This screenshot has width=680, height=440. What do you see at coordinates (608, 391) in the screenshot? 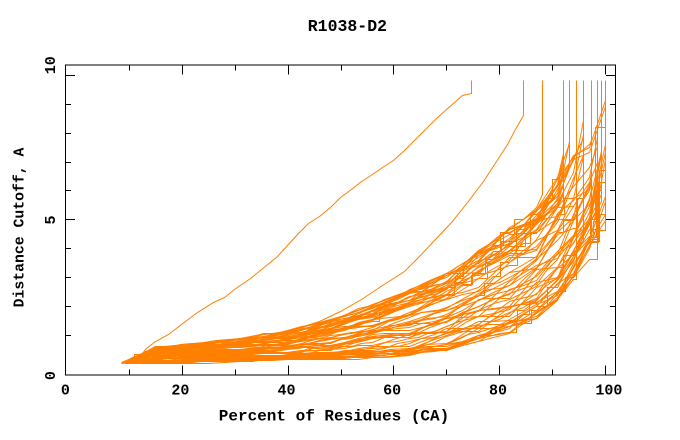
I see `svg-text: 100` at bounding box center [608, 391].